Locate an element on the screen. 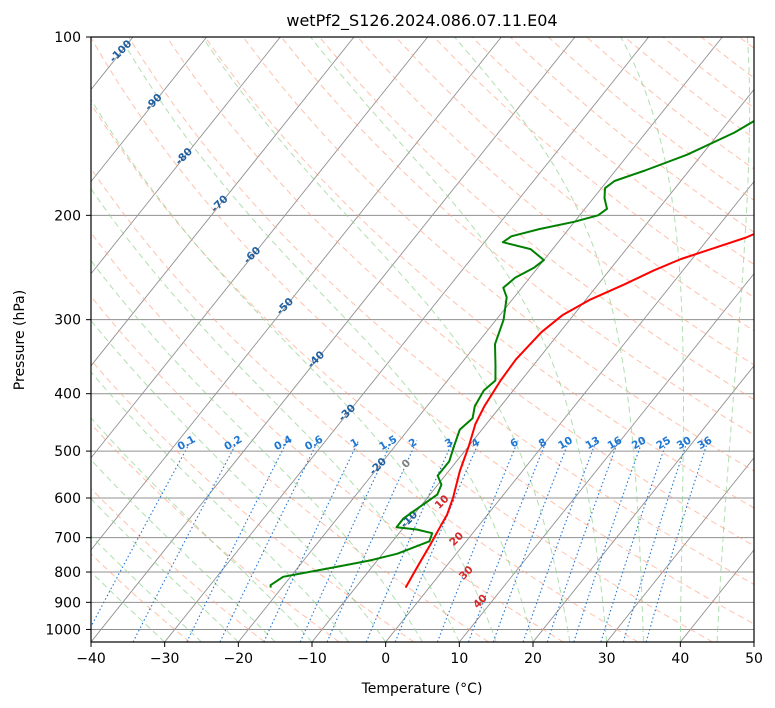 This screenshot has width=775, height=708. x-tick-label: −40 is located at coordinates (91, 659).